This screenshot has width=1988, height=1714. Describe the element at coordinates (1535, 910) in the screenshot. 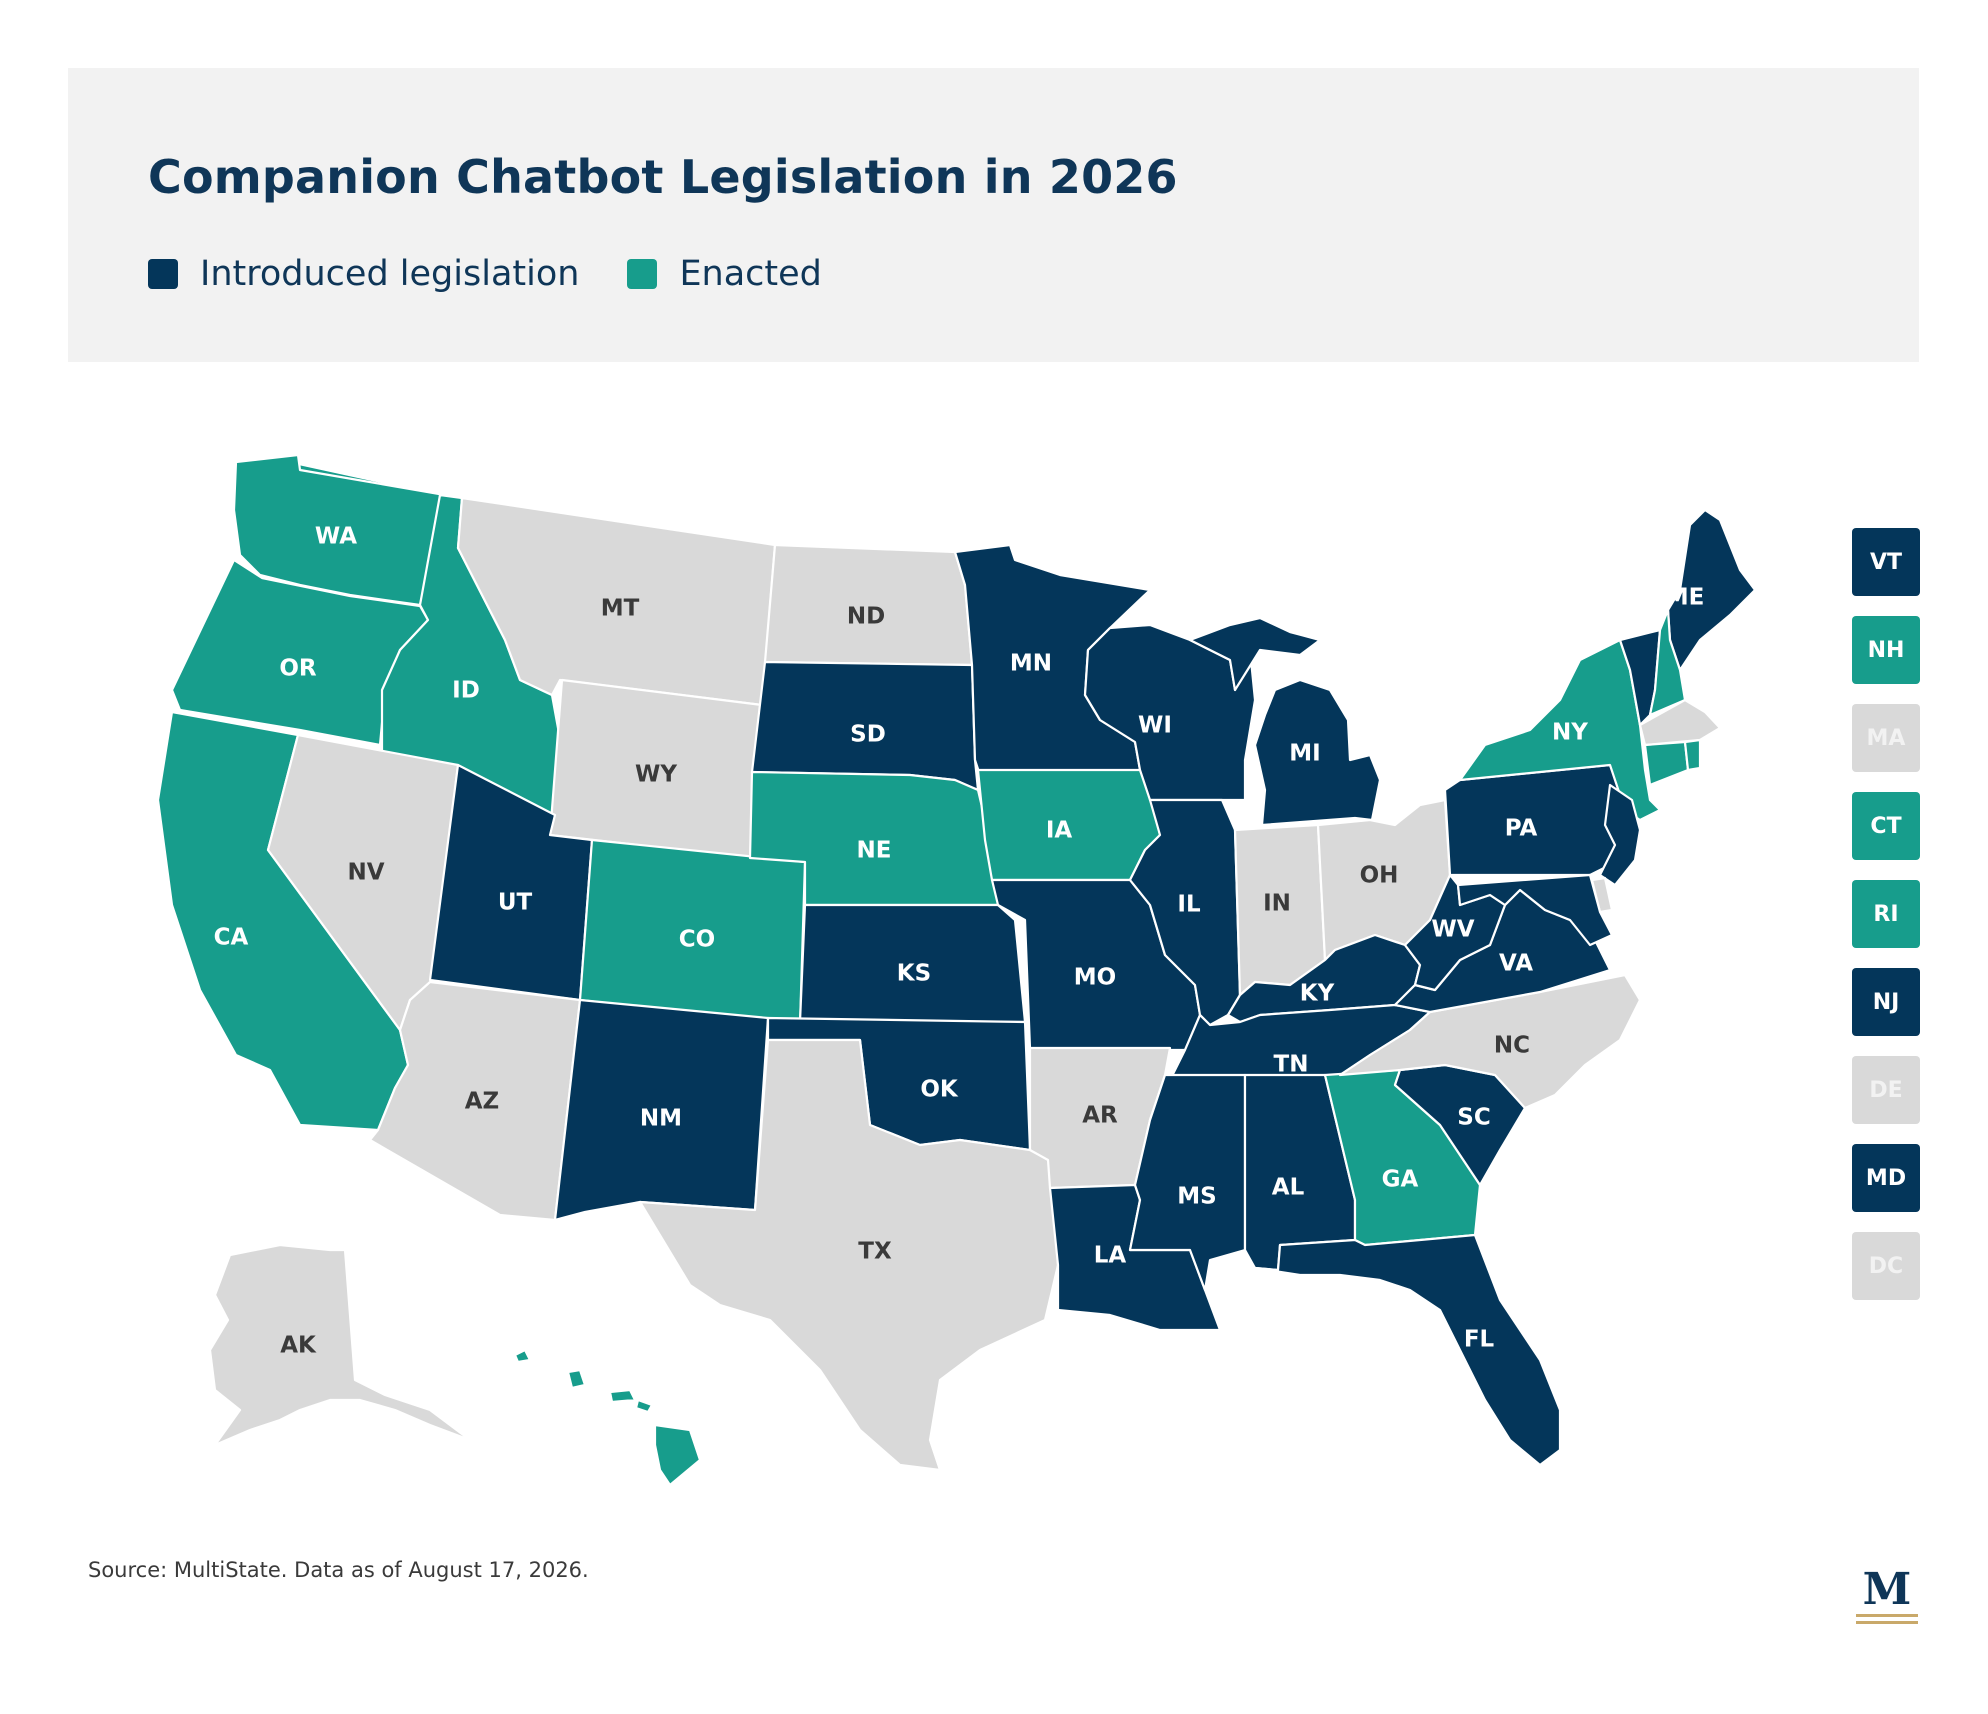

I see `state-MD` at that location.